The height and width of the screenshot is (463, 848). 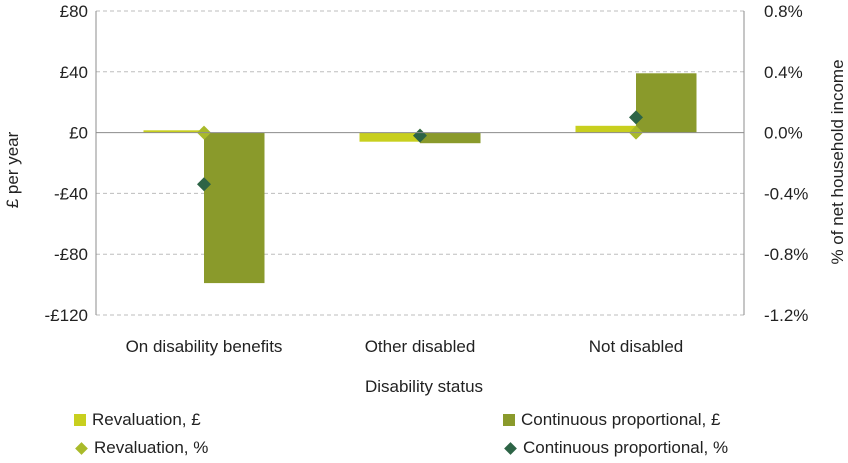 I want to click on y2-tick-labels: 0.8% 0.4% 0.0% -0.4% -0.8% -1.2%, so click(x=786, y=163).